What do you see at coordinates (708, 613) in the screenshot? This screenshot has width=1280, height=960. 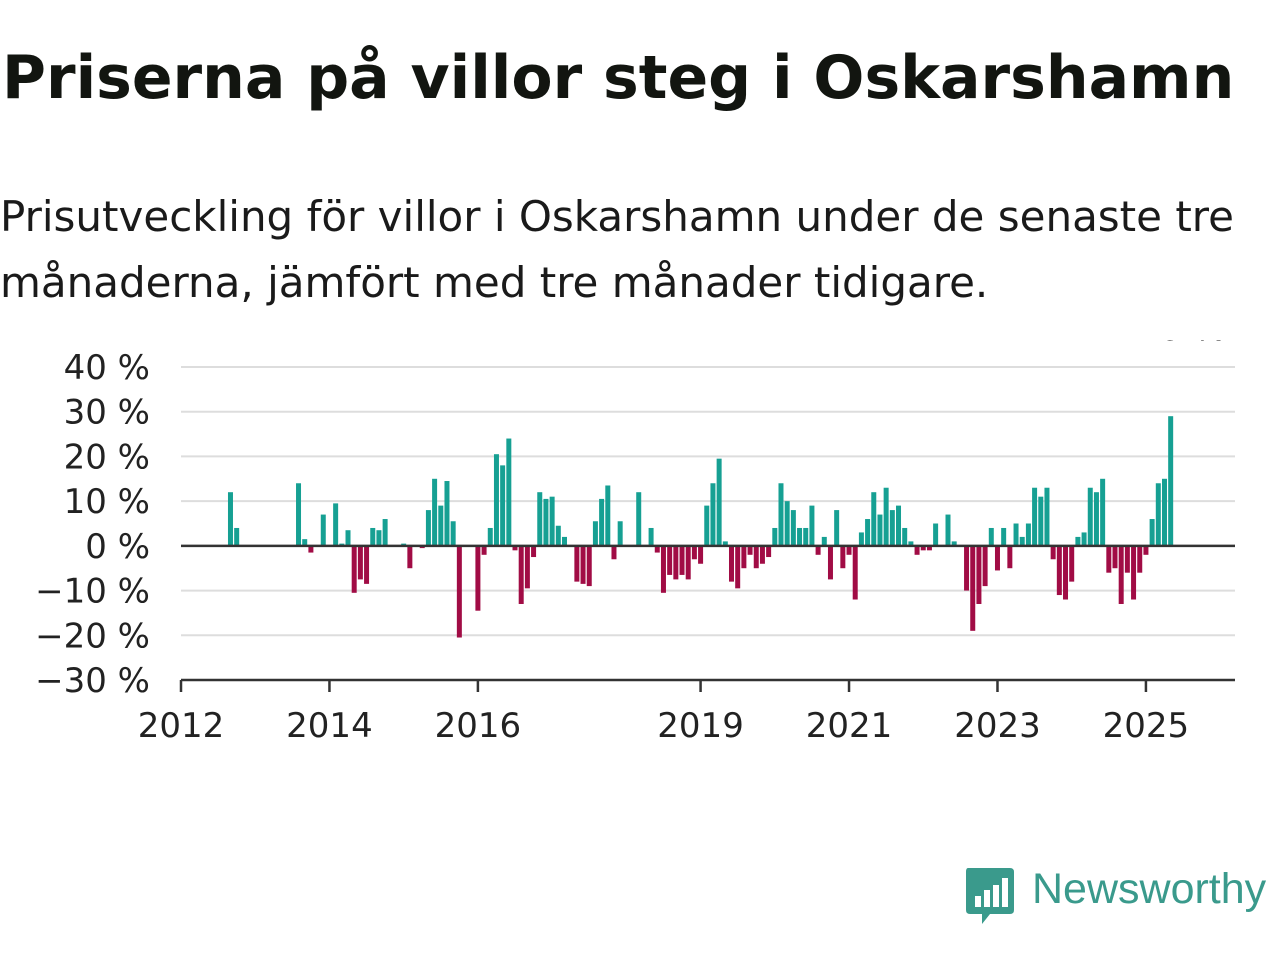 I see `x-axis` at bounding box center [708, 613].